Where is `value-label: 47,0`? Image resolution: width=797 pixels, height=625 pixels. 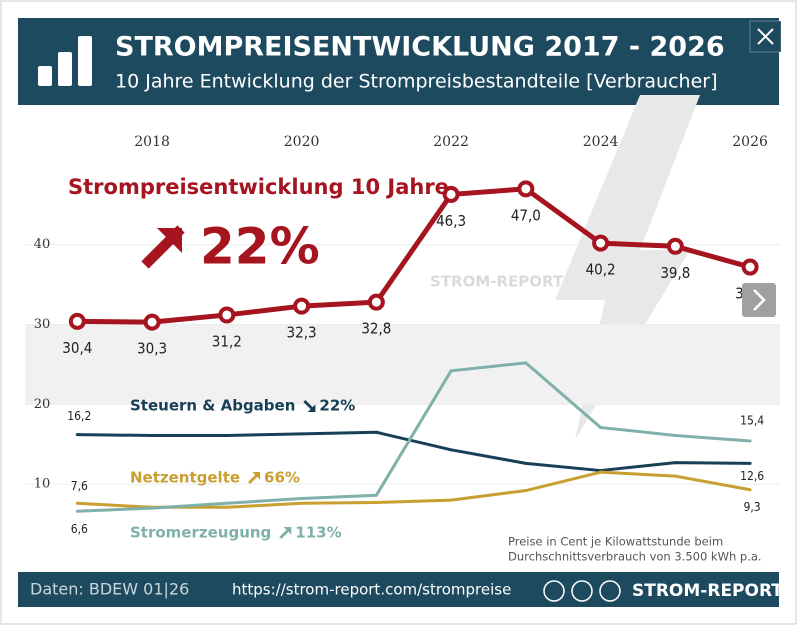 value-label: 47,0 is located at coordinates (526, 215).